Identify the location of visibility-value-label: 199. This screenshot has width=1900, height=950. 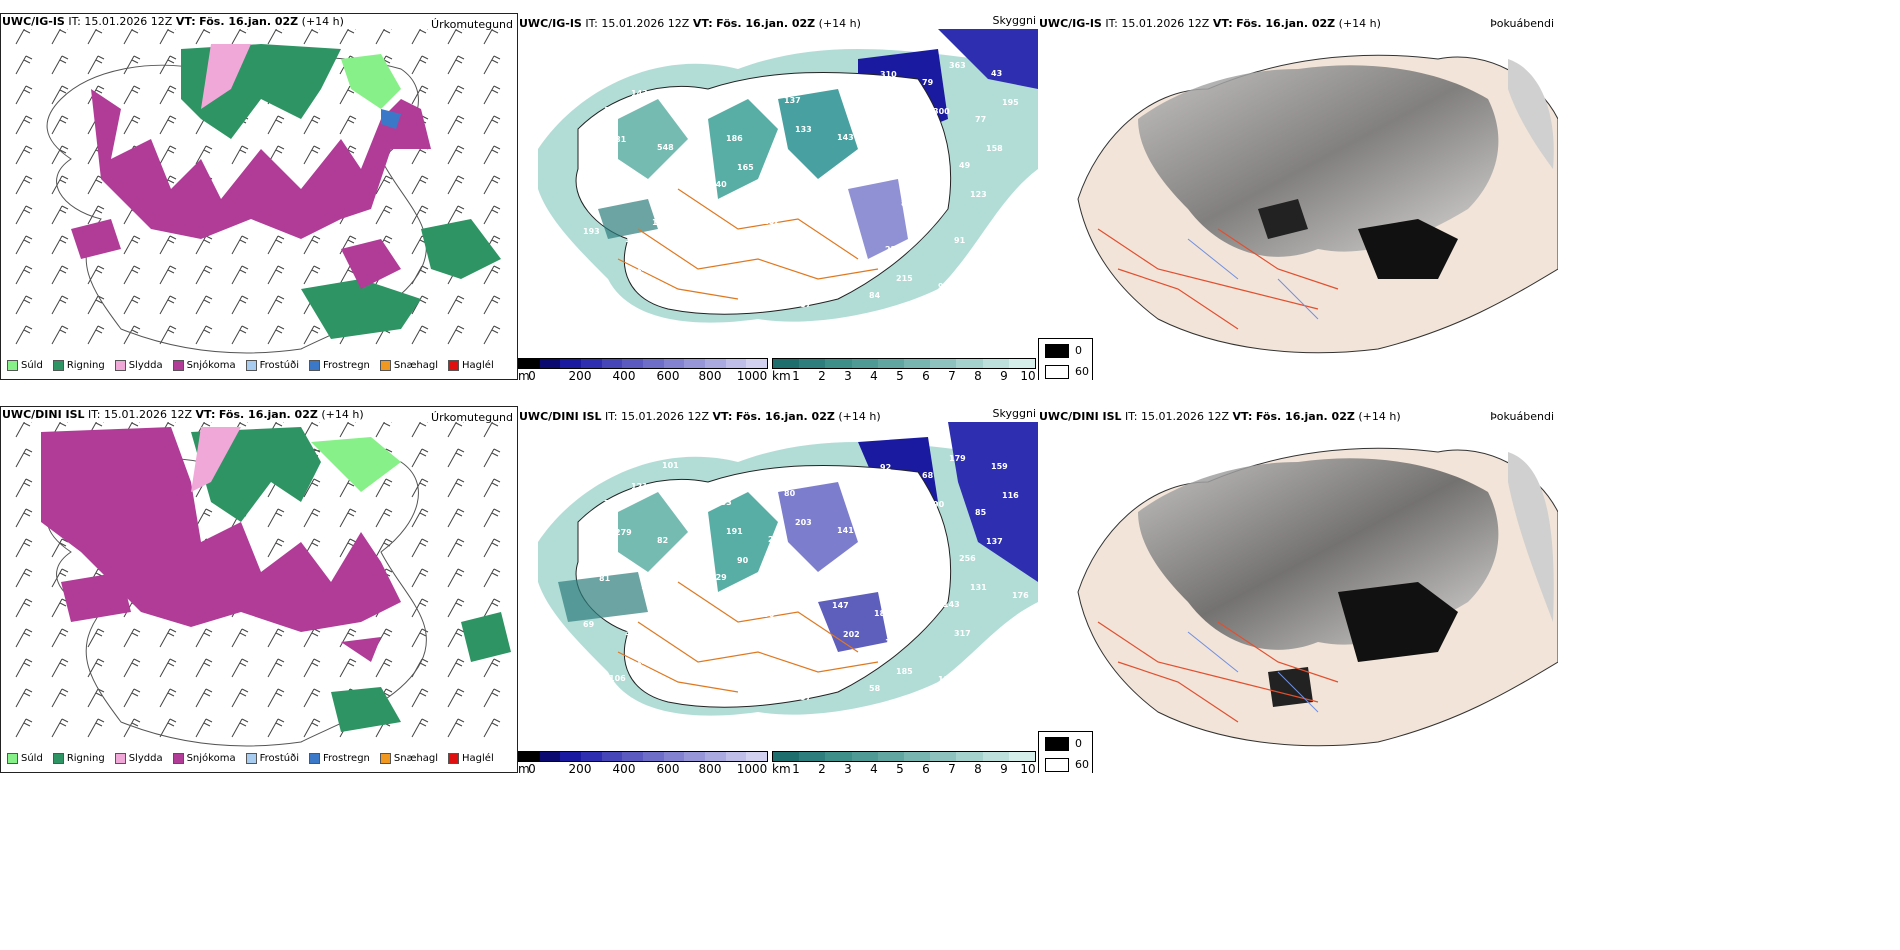
(676, 569).